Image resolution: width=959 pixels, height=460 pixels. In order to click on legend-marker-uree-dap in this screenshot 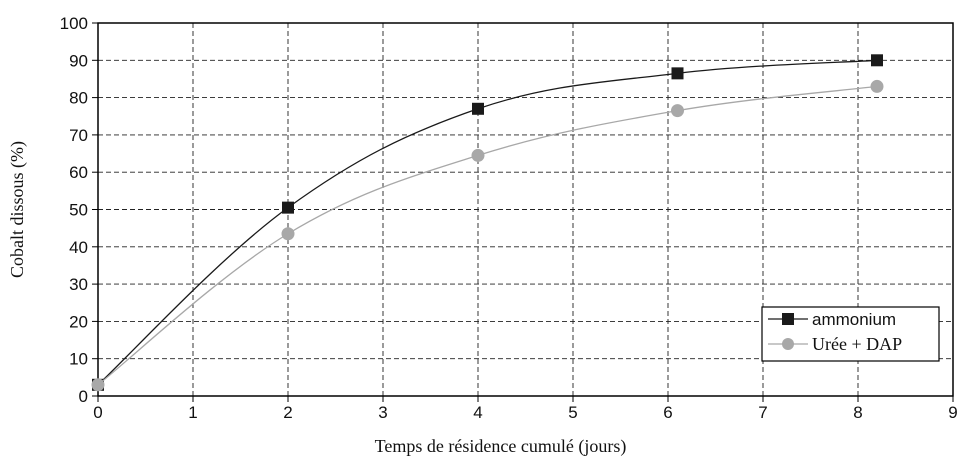, I will do `click(788, 344)`.